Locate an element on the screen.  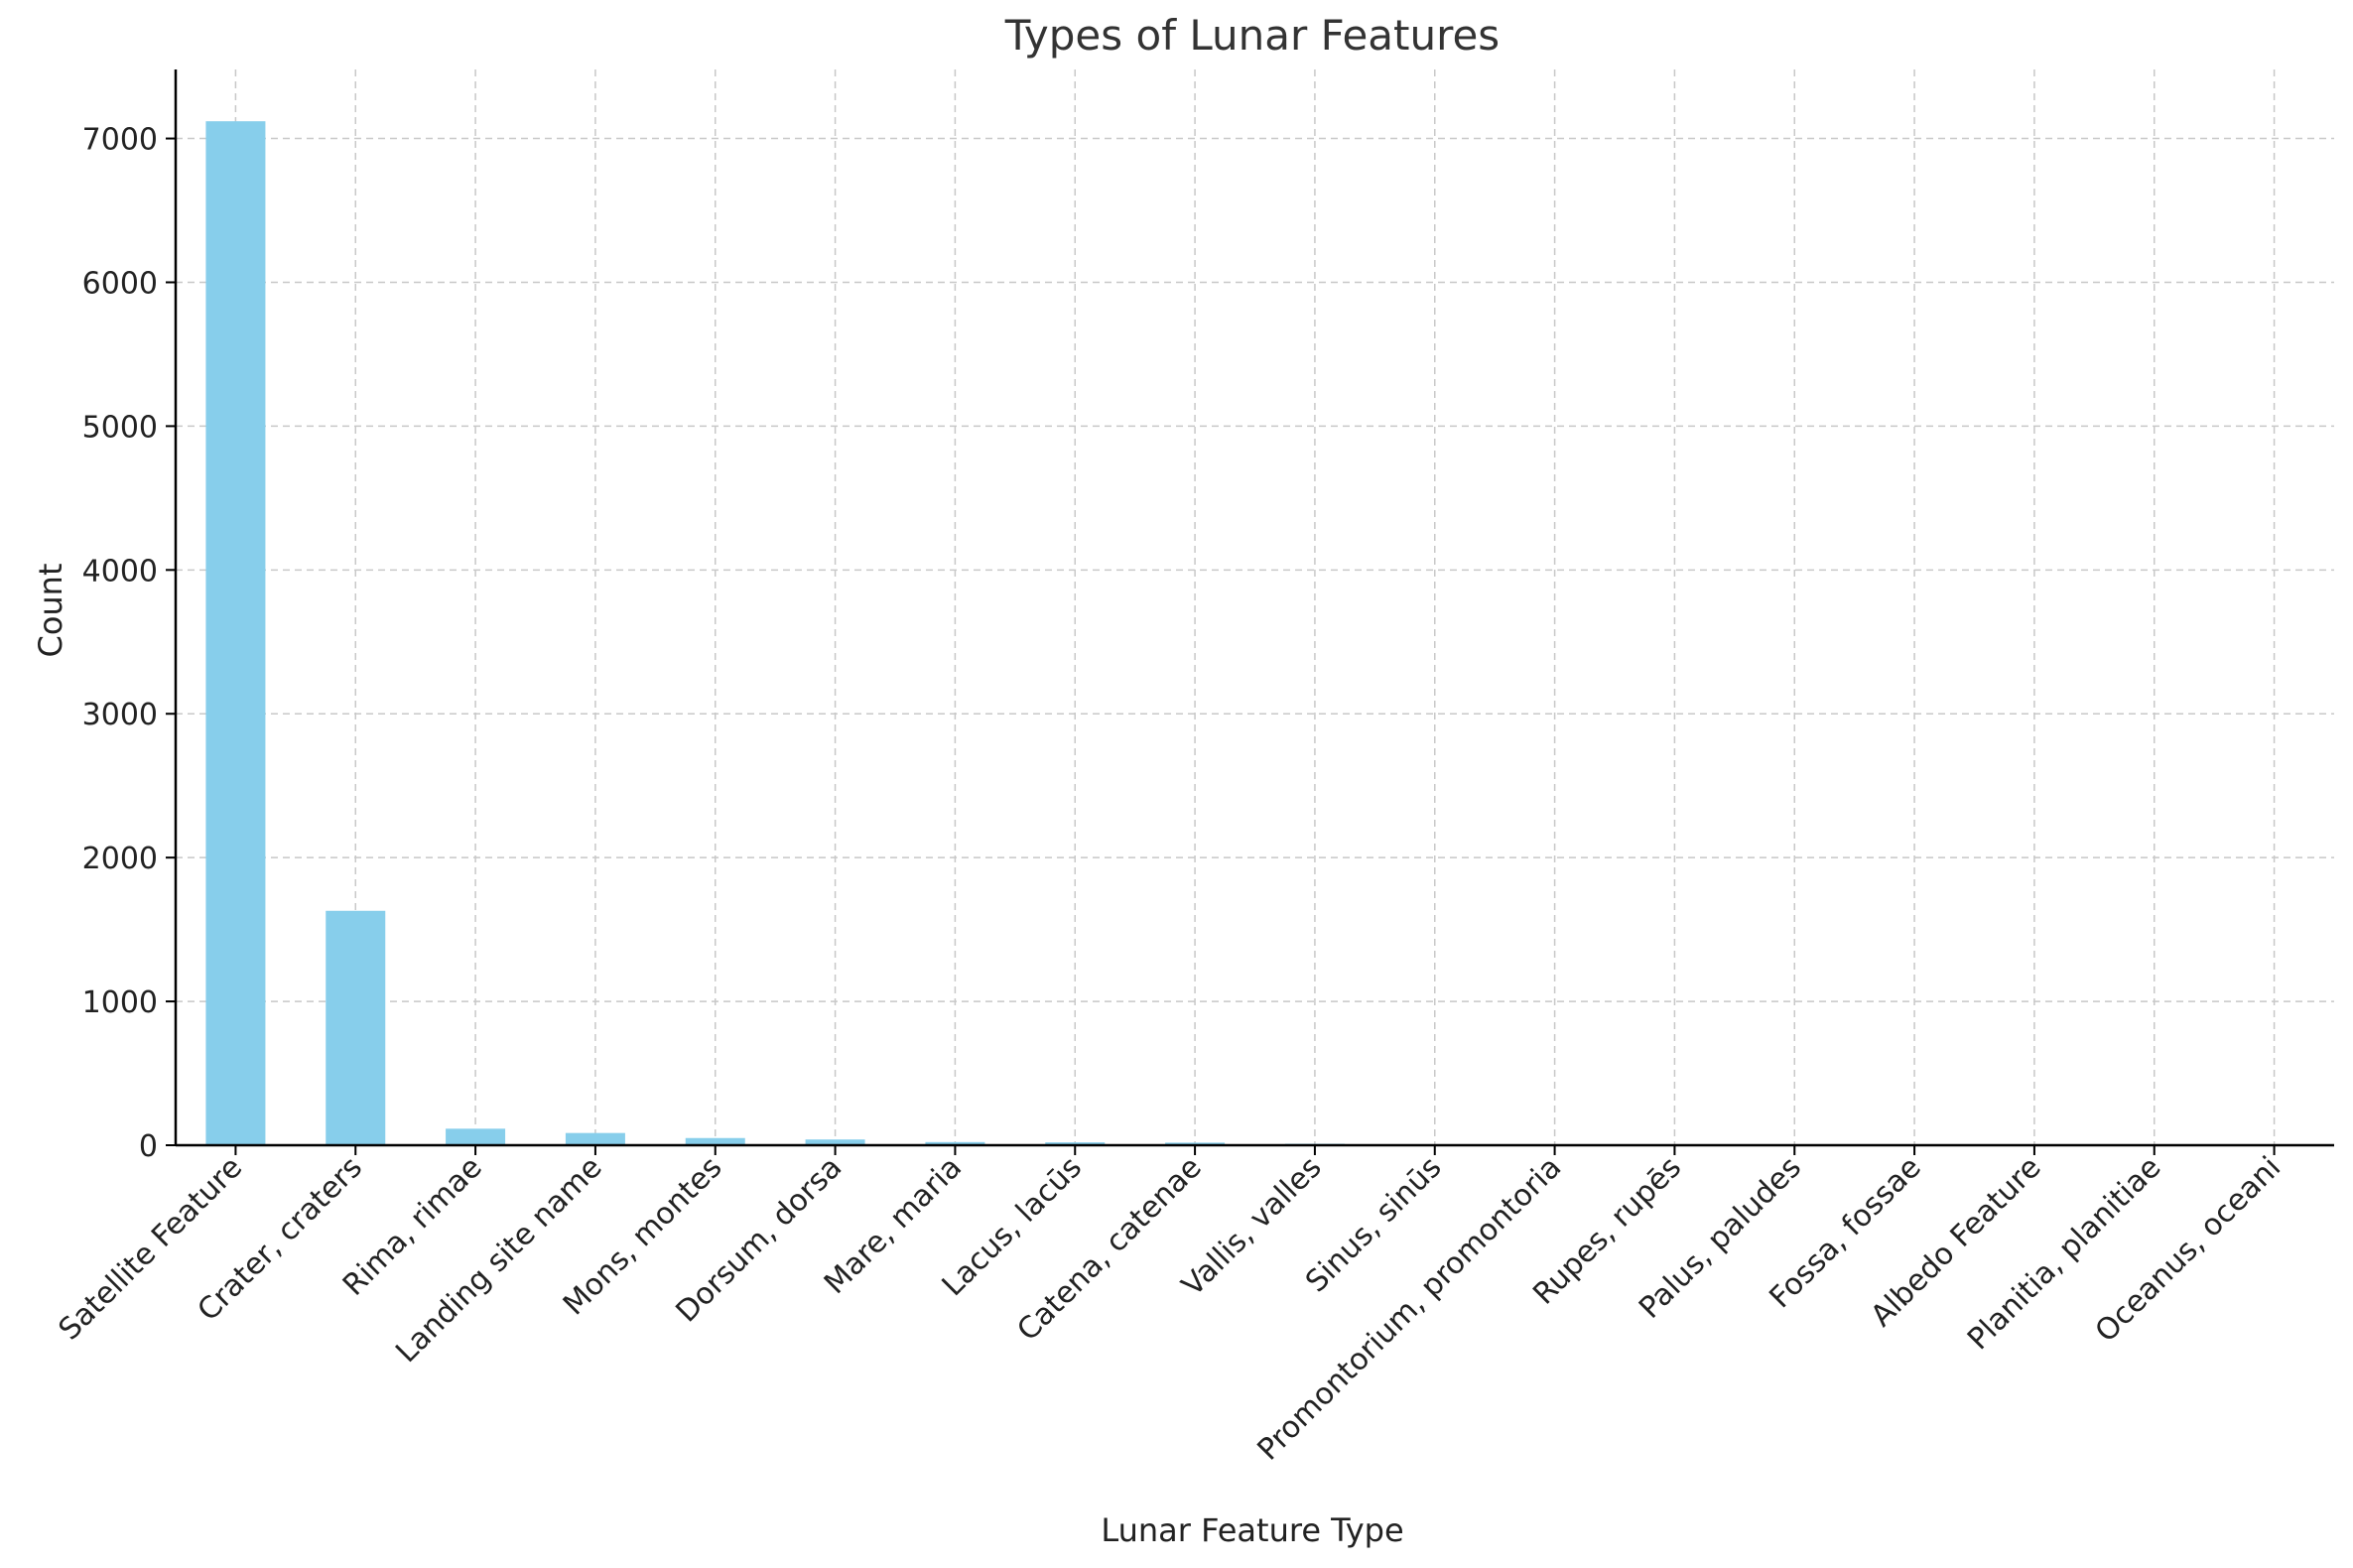
x-tick-label: Landing site name is located at coordinates (499, 1260).